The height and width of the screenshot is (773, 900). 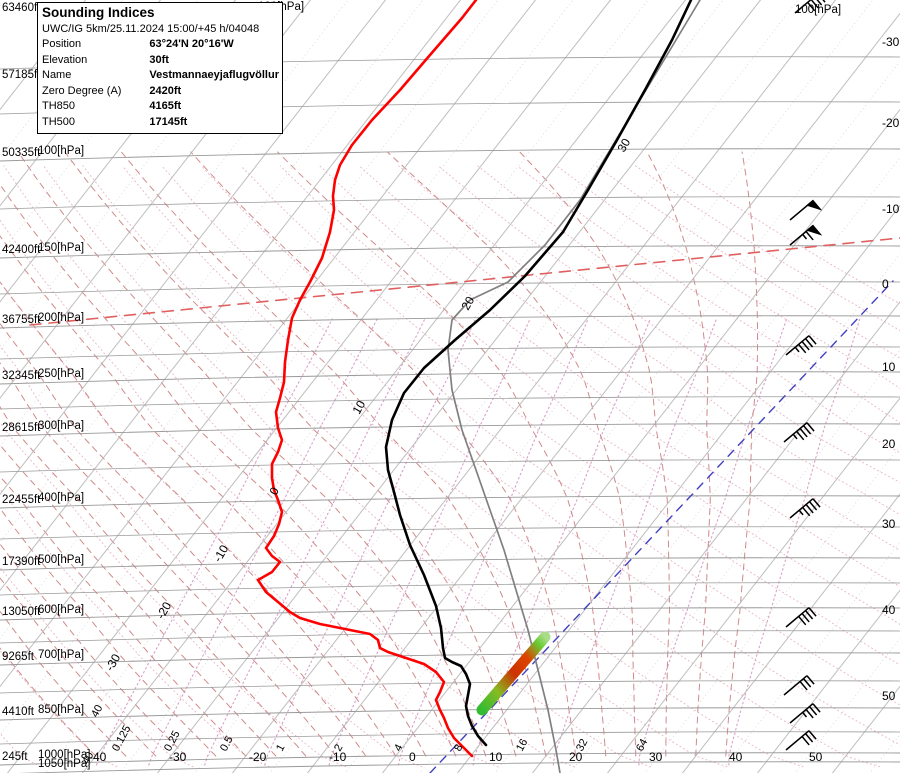 What do you see at coordinates (889, 610) in the screenshot?
I see `temp-tick-right-7: 40` at bounding box center [889, 610].